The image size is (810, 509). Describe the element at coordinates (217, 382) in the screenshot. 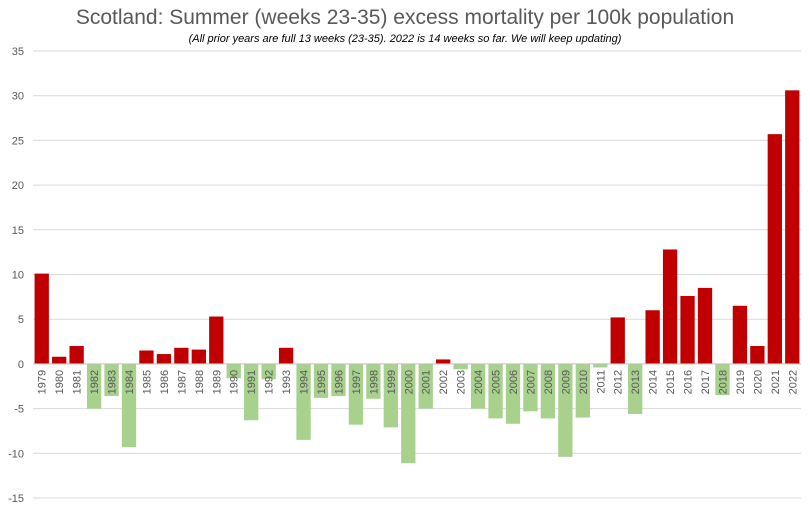

I see `x-tick-label: 1989` at that location.